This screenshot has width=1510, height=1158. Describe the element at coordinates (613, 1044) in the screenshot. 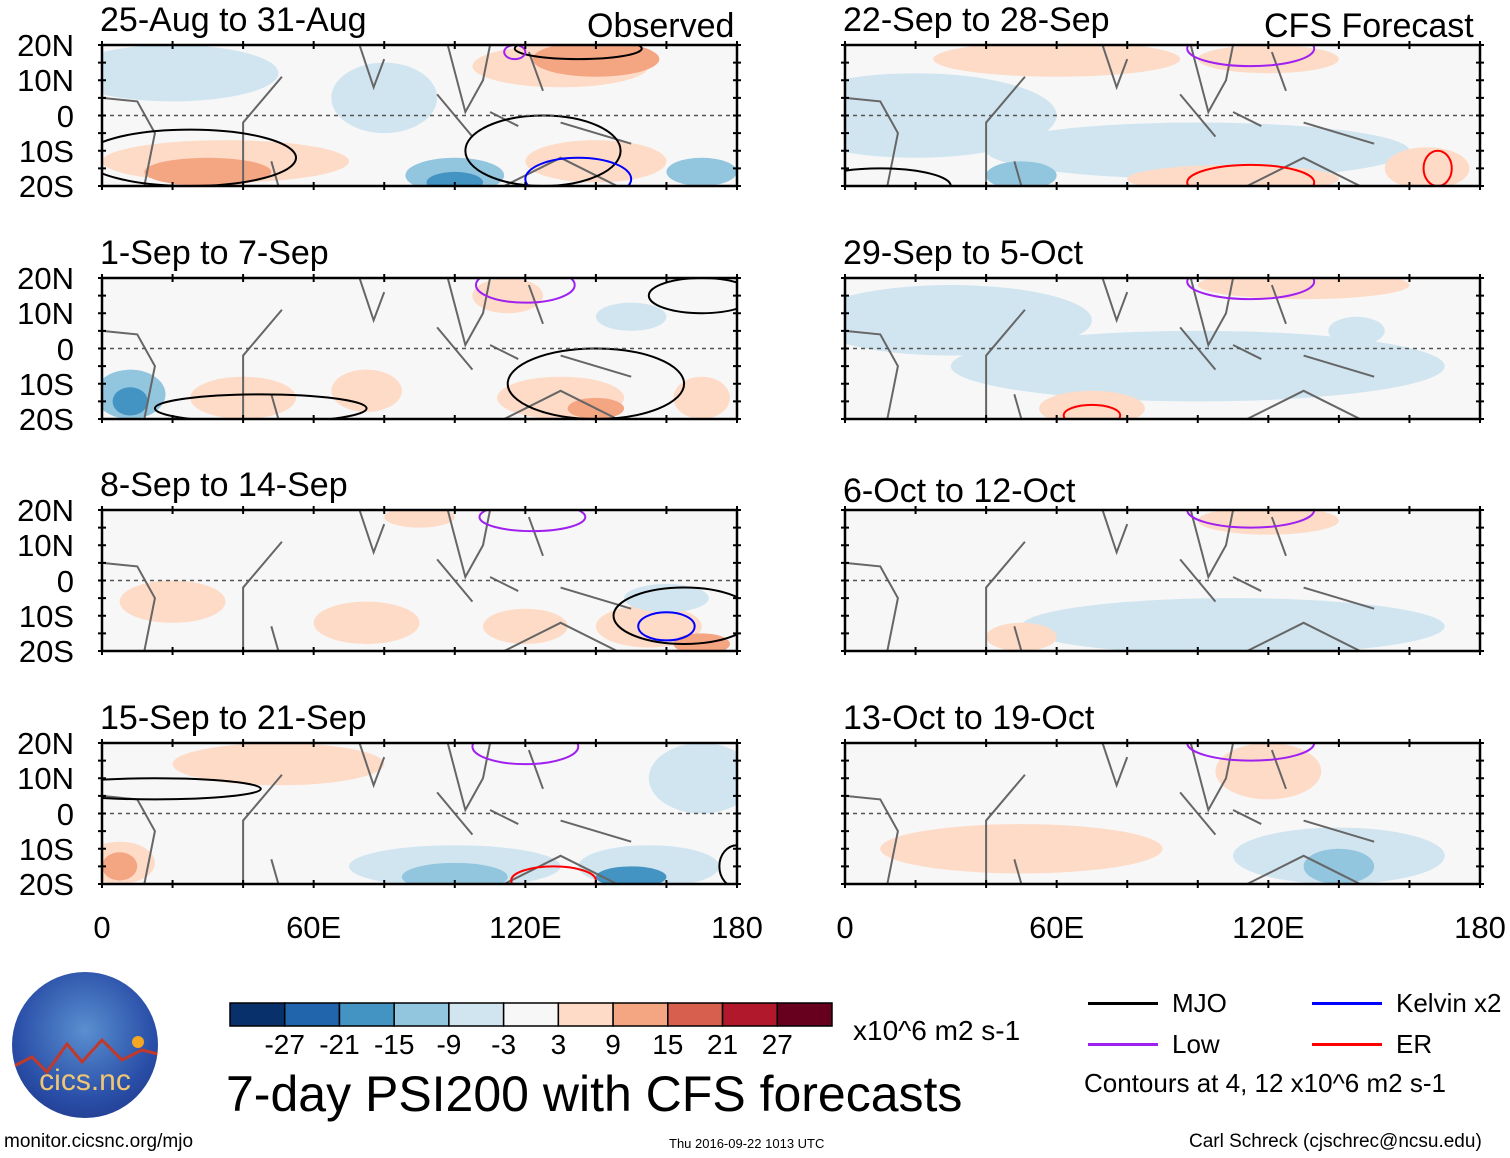

I see `colorbar-tick-label: 9` at that location.